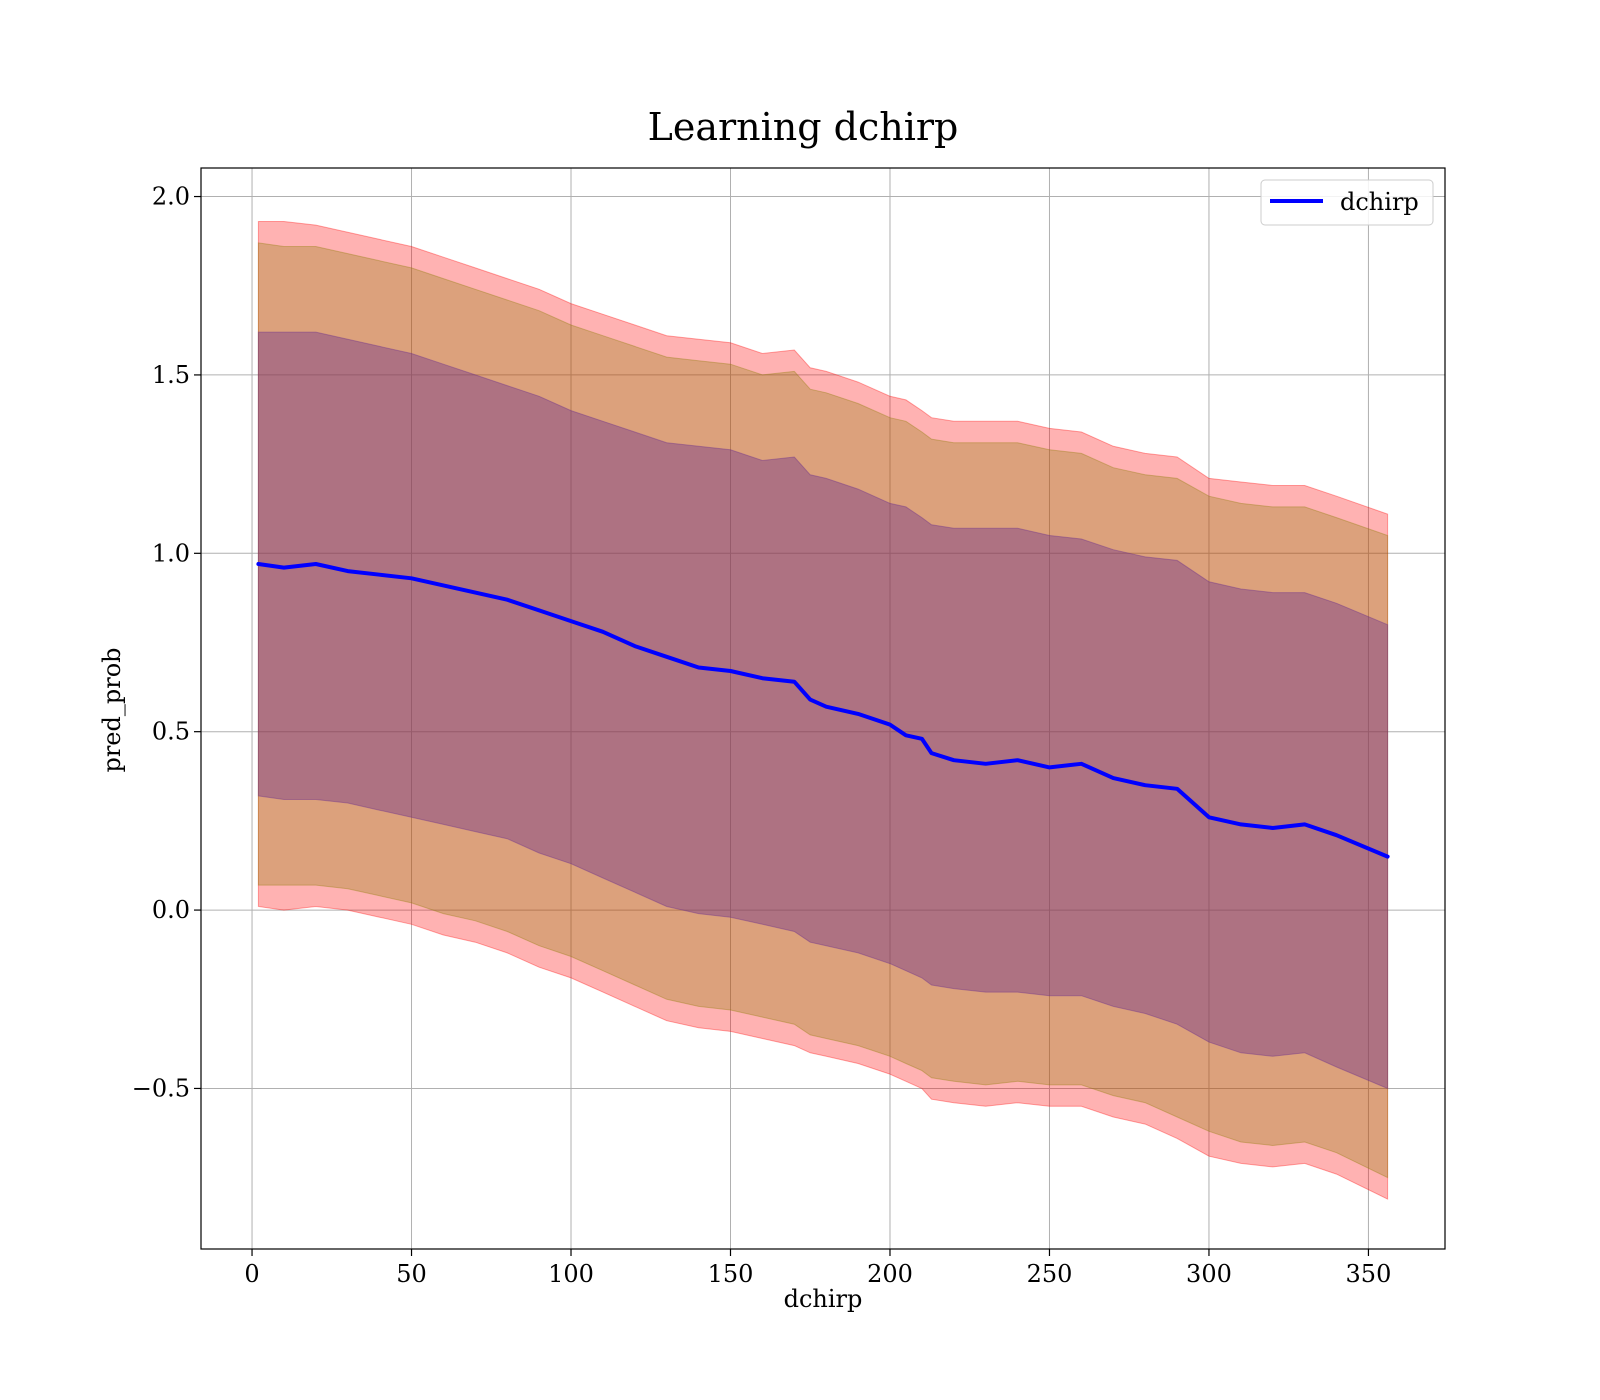 The image size is (1600, 1400). What do you see at coordinates (1050, 1274) in the screenshot?
I see `x-tick-label-5: 250` at bounding box center [1050, 1274].